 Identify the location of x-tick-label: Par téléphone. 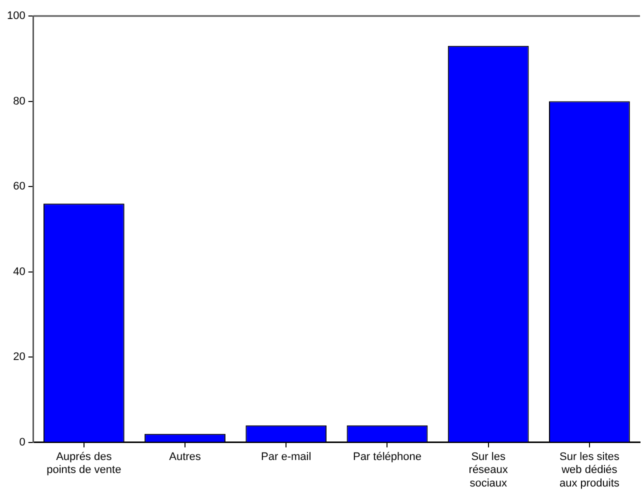
(387, 457).